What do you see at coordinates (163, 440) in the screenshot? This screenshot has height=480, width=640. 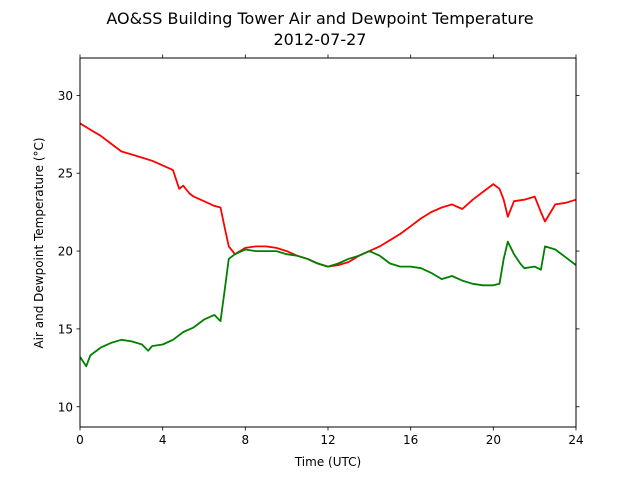 I see `x-tick-label: 4` at bounding box center [163, 440].